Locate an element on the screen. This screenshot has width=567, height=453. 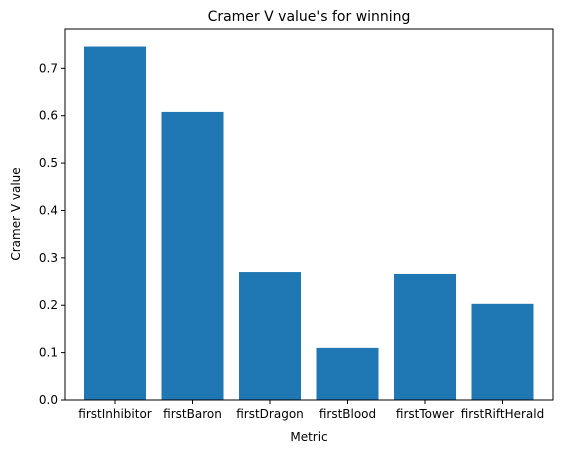
bar-firstTower is located at coordinates (425, 336).